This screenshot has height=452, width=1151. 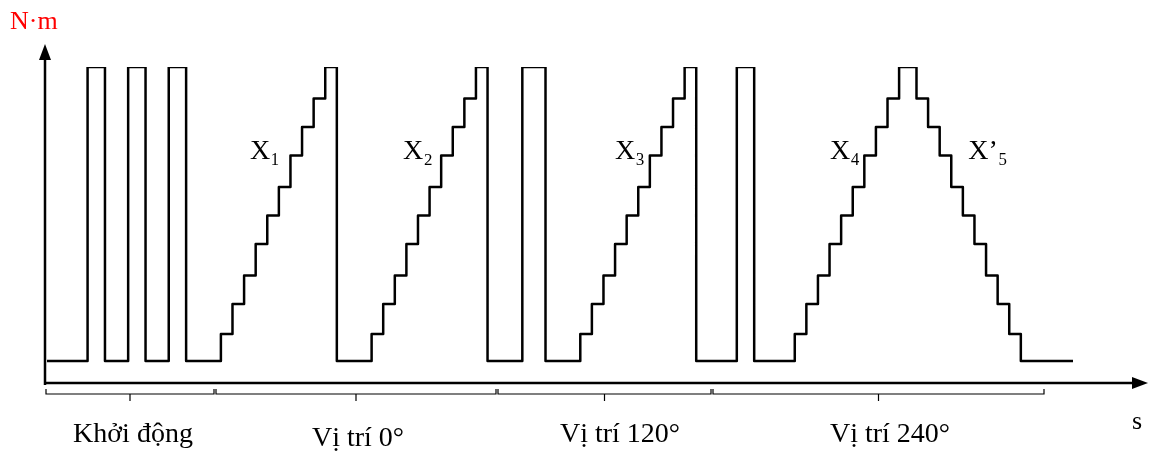 What do you see at coordinates (890, 432) in the screenshot?
I see `text: Vị trí 240°` at bounding box center [890, 432].